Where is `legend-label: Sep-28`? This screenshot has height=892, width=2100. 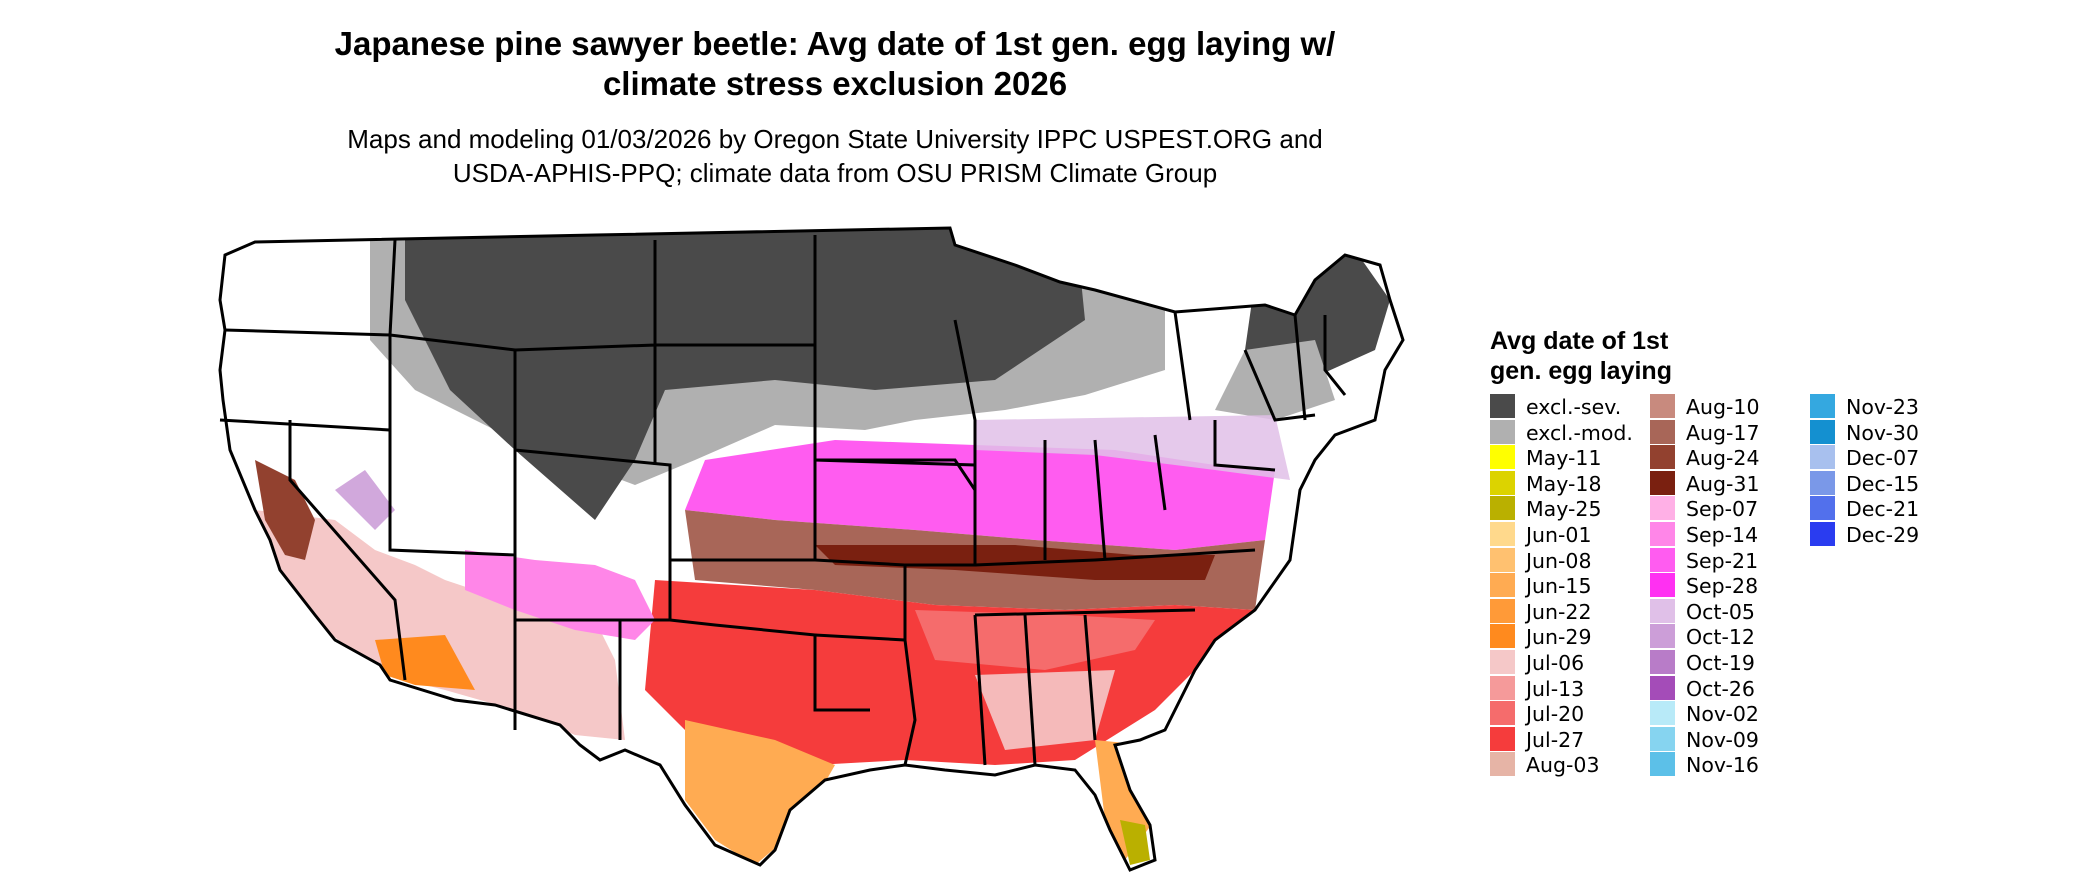 legend-label: Sep-28 is located at coordinates (1722, 586).